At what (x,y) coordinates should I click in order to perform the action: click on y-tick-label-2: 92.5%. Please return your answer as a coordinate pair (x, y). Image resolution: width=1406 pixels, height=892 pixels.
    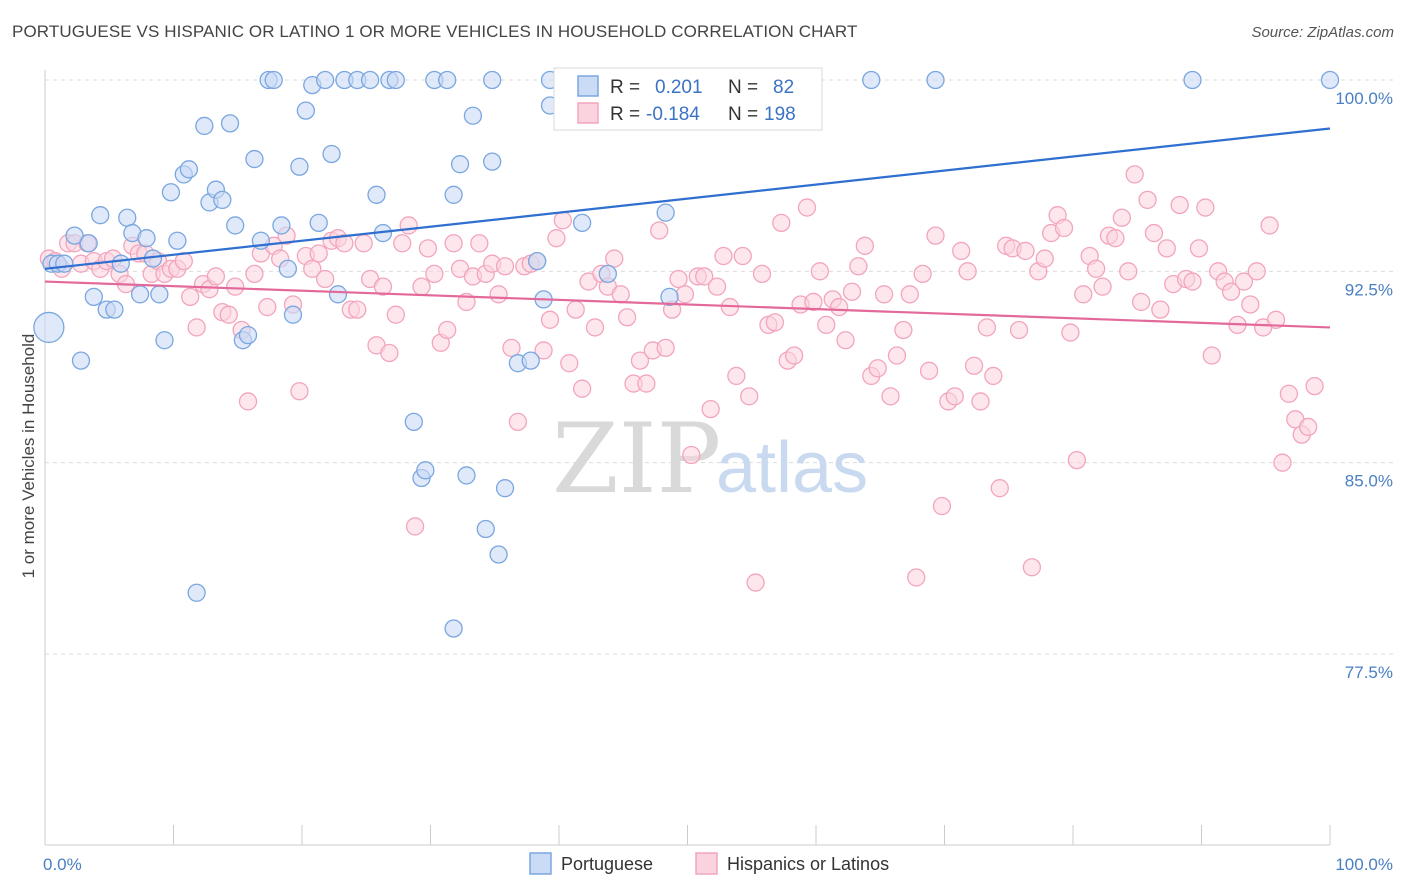
    Looking at the image, I should click on (1369, 289).